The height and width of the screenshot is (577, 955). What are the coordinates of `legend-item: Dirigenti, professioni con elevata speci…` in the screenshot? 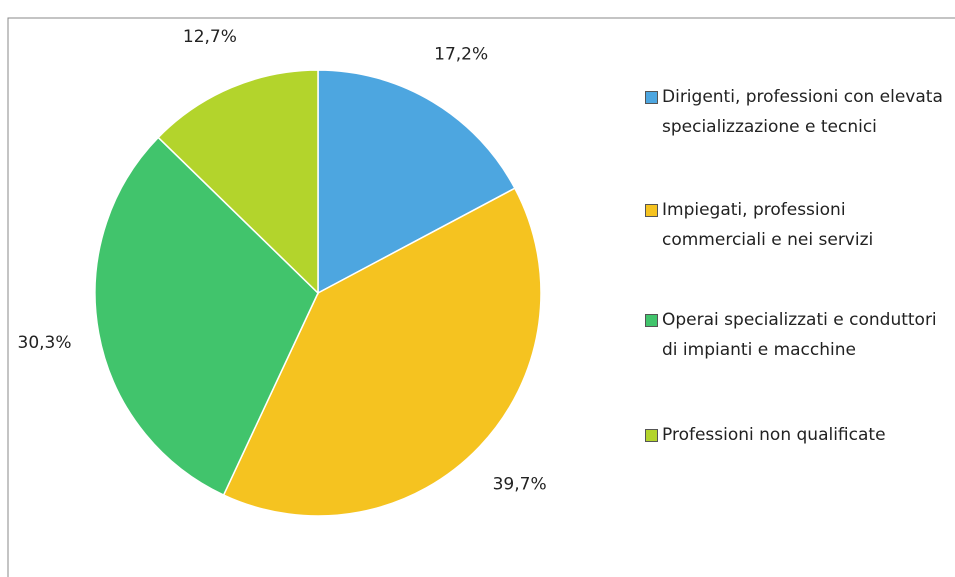 It's located at (795, 112).